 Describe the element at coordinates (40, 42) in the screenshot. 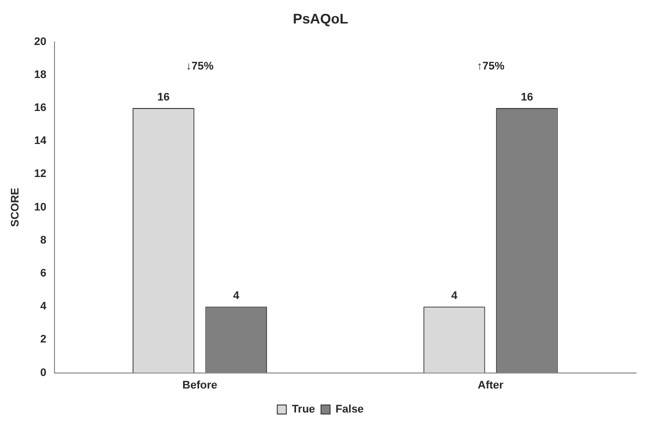

I see `y-tick-label: 20` at that location.